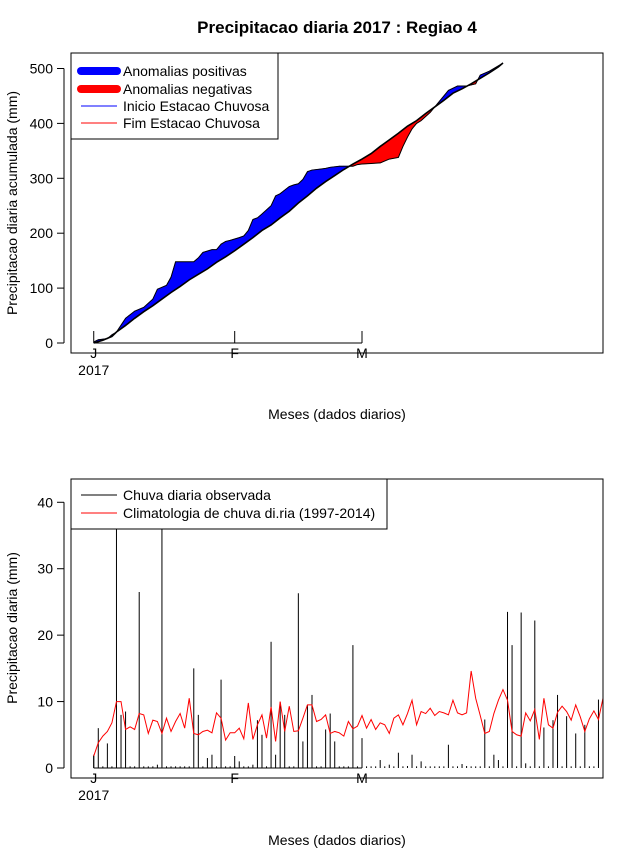 This screenshot has height=850, width=640. Describe the element at coordinates (45, 635) in the screenshot. I see `y-tick-label: 20` at that location.